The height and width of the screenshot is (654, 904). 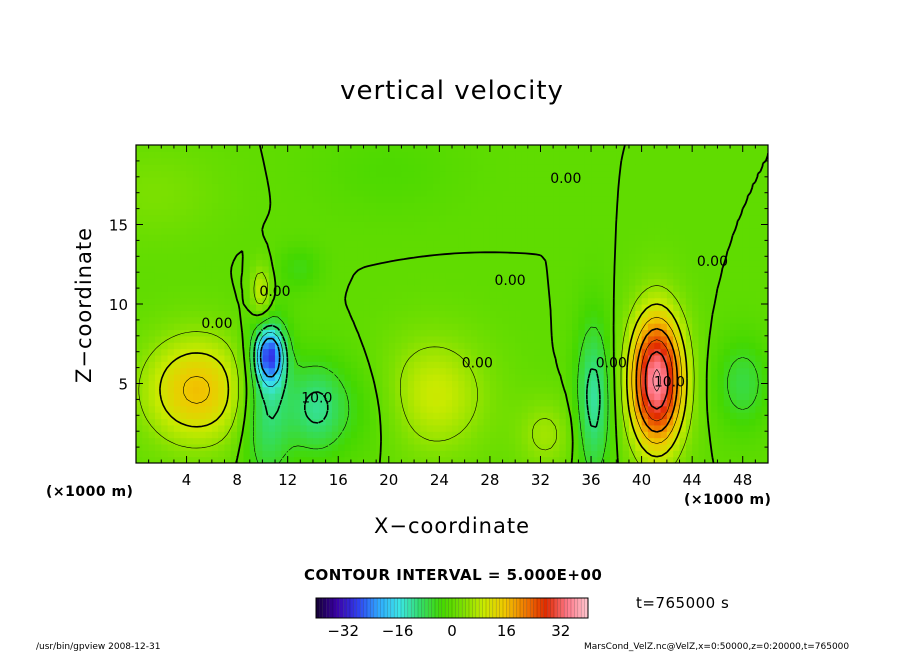 What do you see at coordinates (728, 500) in the screenshot?
I see `x-unit-right: (×1000 m)` at bounding box center [728, 500].